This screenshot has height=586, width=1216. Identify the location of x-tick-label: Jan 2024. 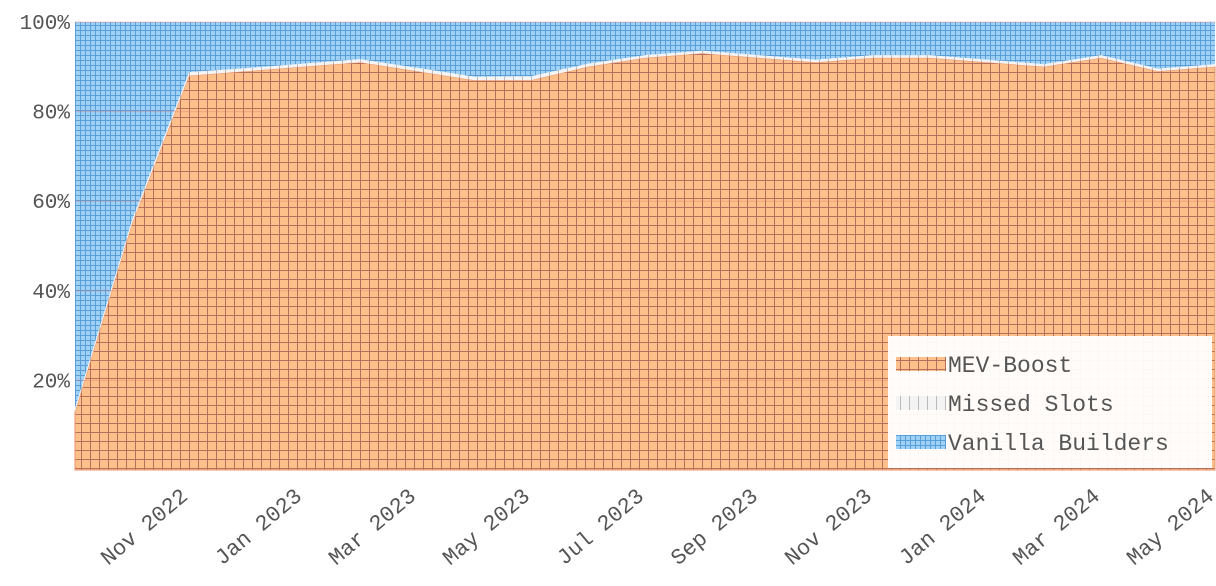
(943, 527).